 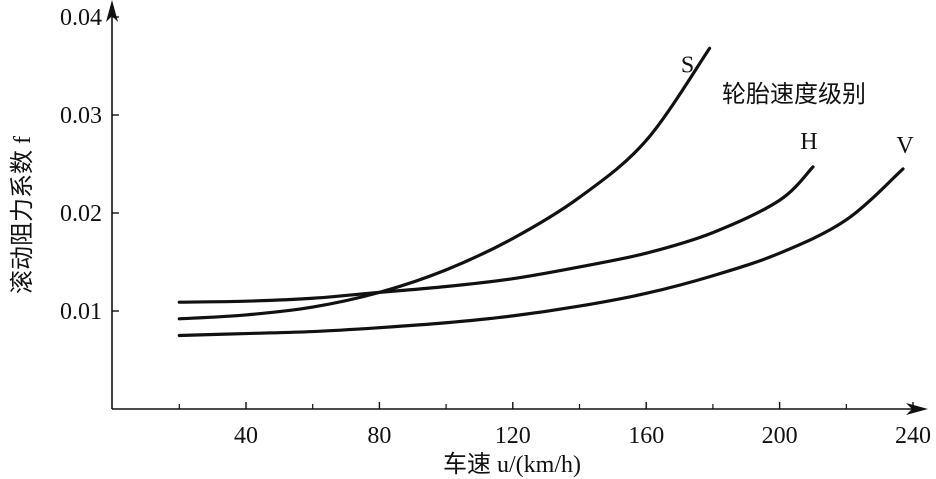 I want to click on x-tick-label: 160, so click(x=646, y=436).